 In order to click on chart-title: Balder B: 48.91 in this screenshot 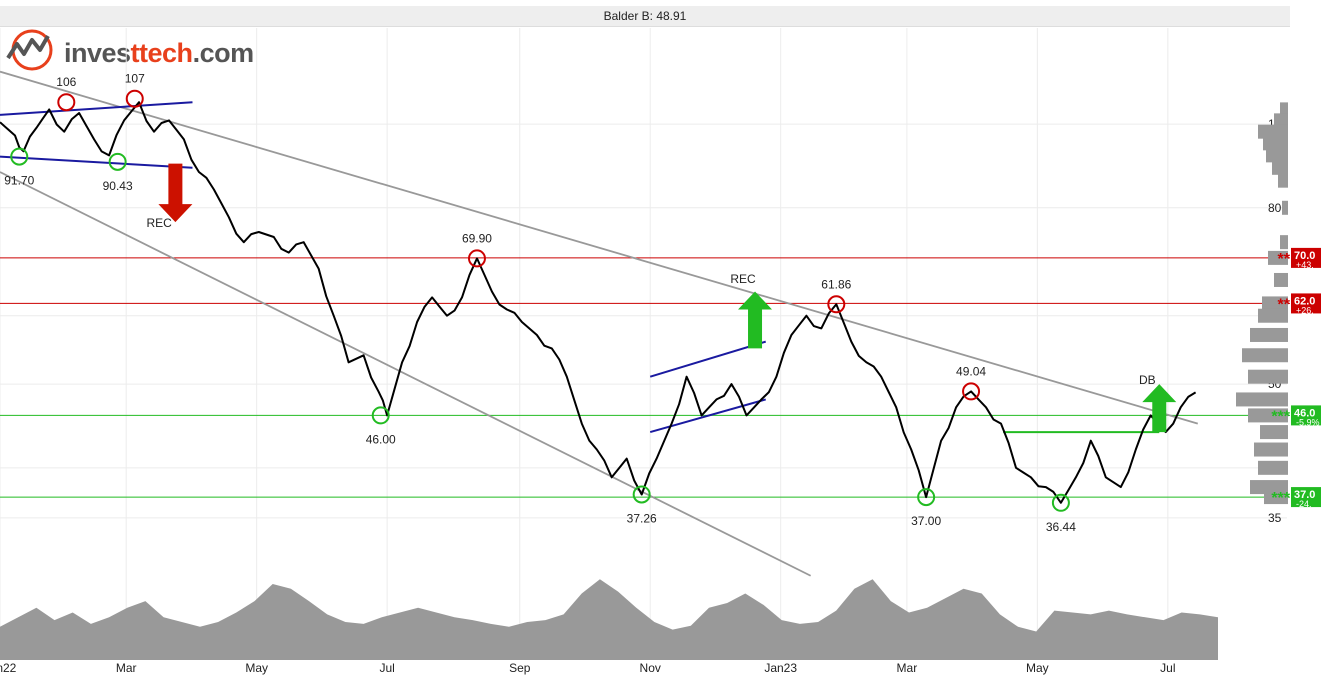, I will do `click(645, 16)`.